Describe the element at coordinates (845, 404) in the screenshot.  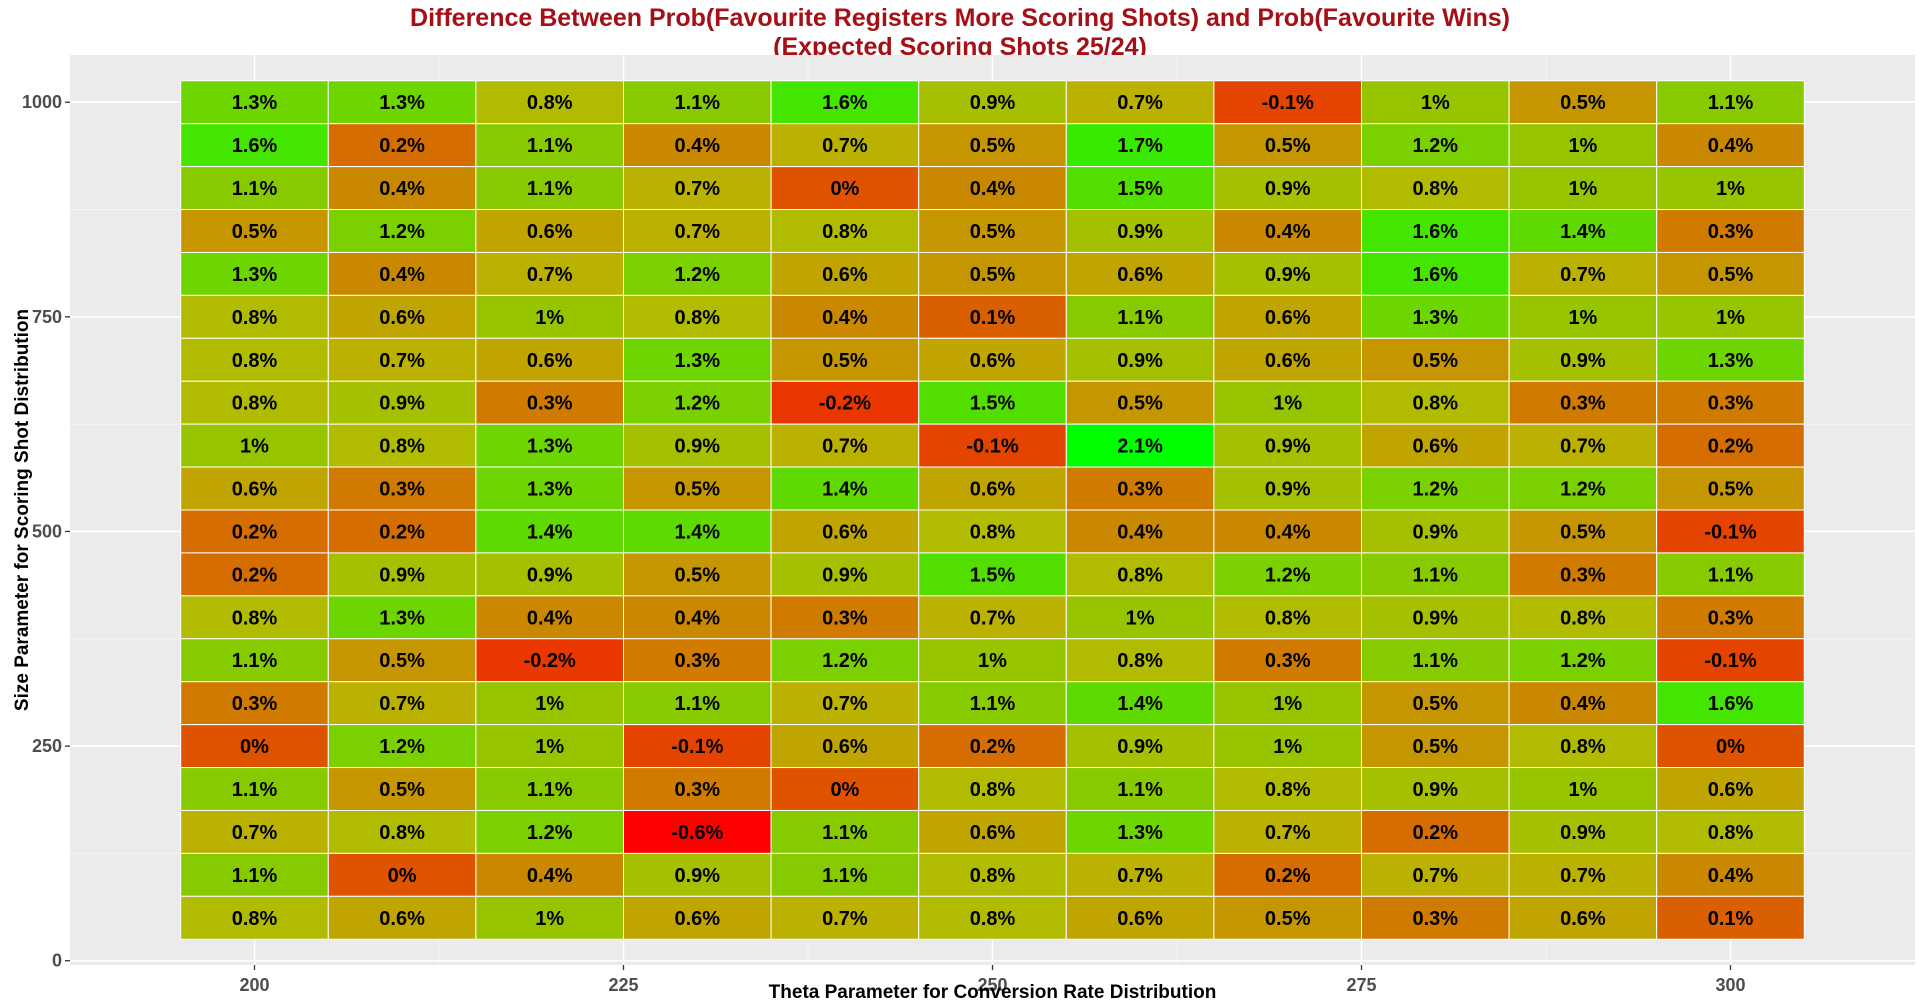
I see `cell-value-label: -0.2%` at that location.